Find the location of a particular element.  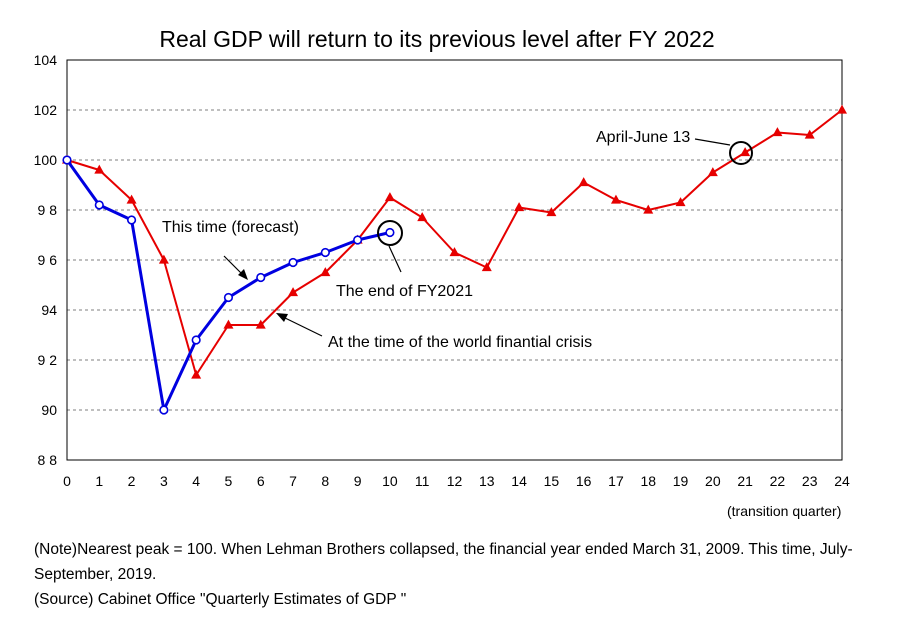

x-axis-unit-label: (transition quarter) is located at coordinates (784, 511).